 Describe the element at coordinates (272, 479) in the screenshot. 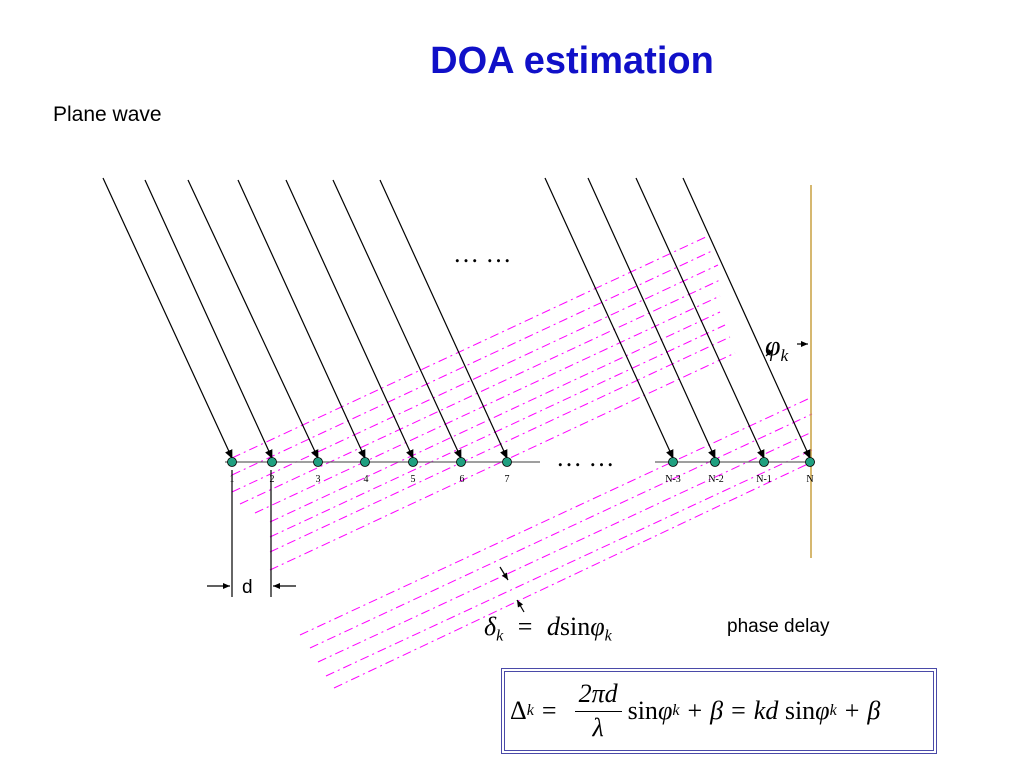

I see `sensor-label: 2` at that location.